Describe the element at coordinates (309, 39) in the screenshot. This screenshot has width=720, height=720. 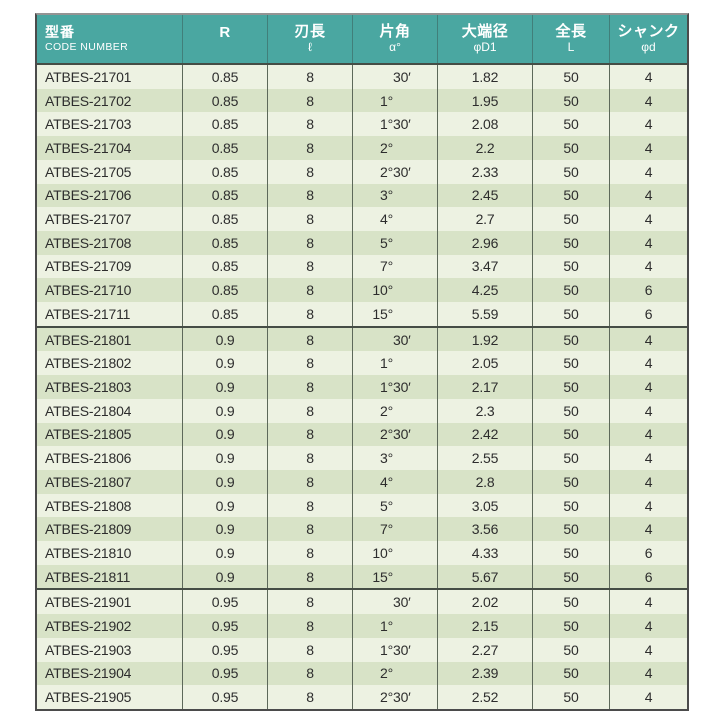
I see `column-header-blade-length: 刃長 ℓ` at that location.